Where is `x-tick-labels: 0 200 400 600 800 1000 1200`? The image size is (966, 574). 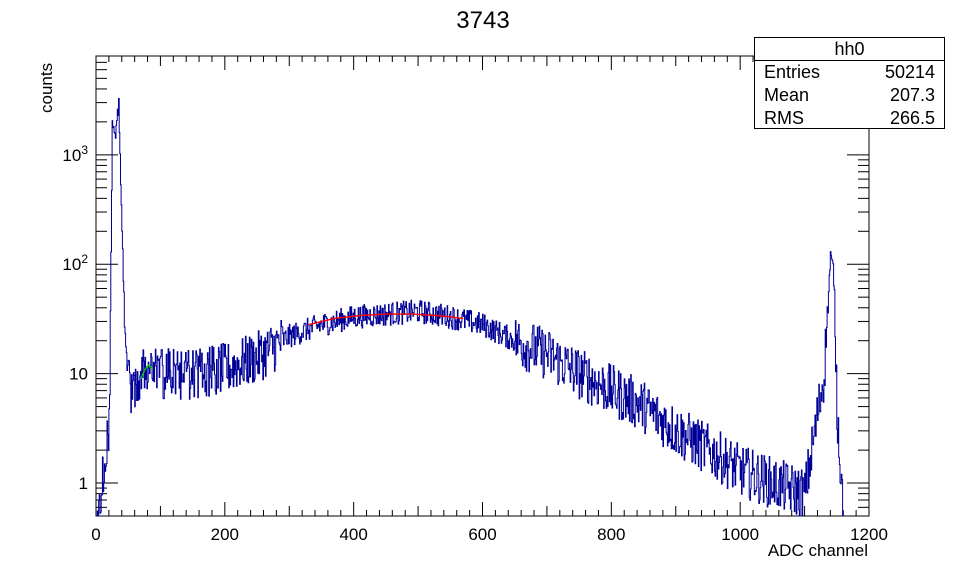 x-tick-labels: 0 200 400 600 800 1000 1200 is located at coordinates (489, 534).